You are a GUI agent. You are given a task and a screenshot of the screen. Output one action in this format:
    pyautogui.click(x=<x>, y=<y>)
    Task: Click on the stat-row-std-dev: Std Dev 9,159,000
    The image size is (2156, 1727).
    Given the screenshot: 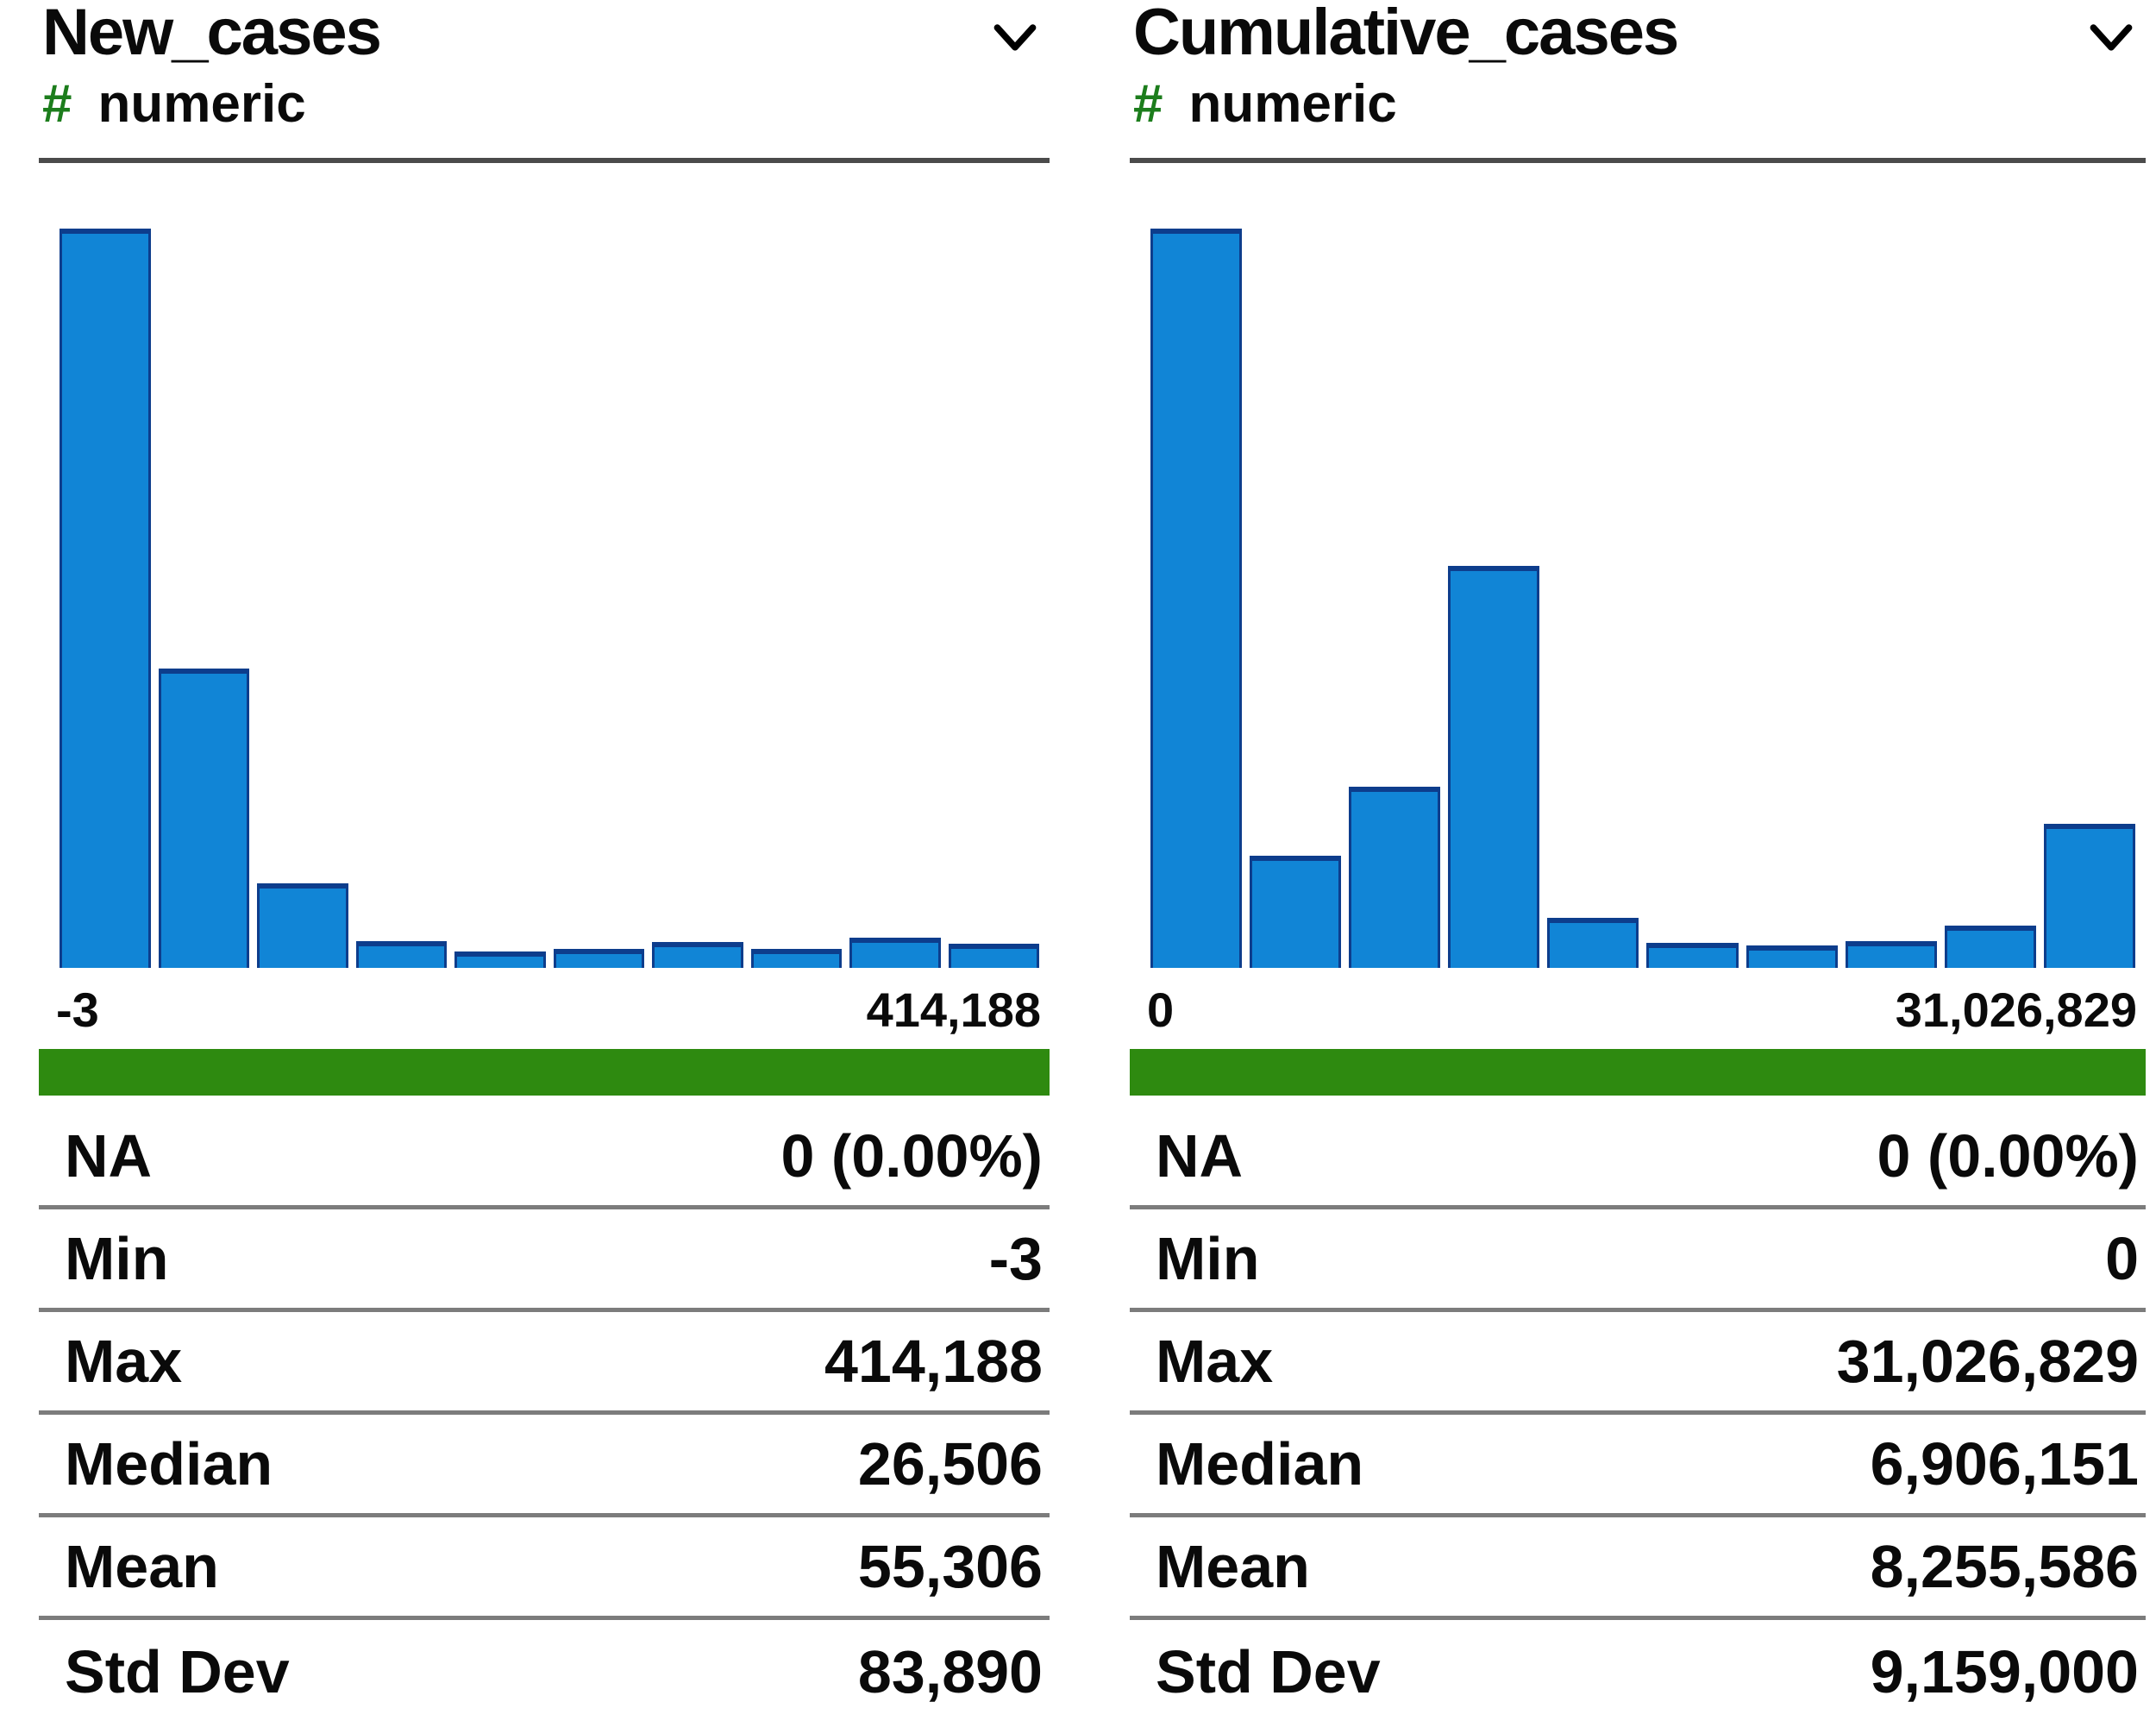 What is the action you would take?
    pyautogui.click(x=1638, y=1671)
    